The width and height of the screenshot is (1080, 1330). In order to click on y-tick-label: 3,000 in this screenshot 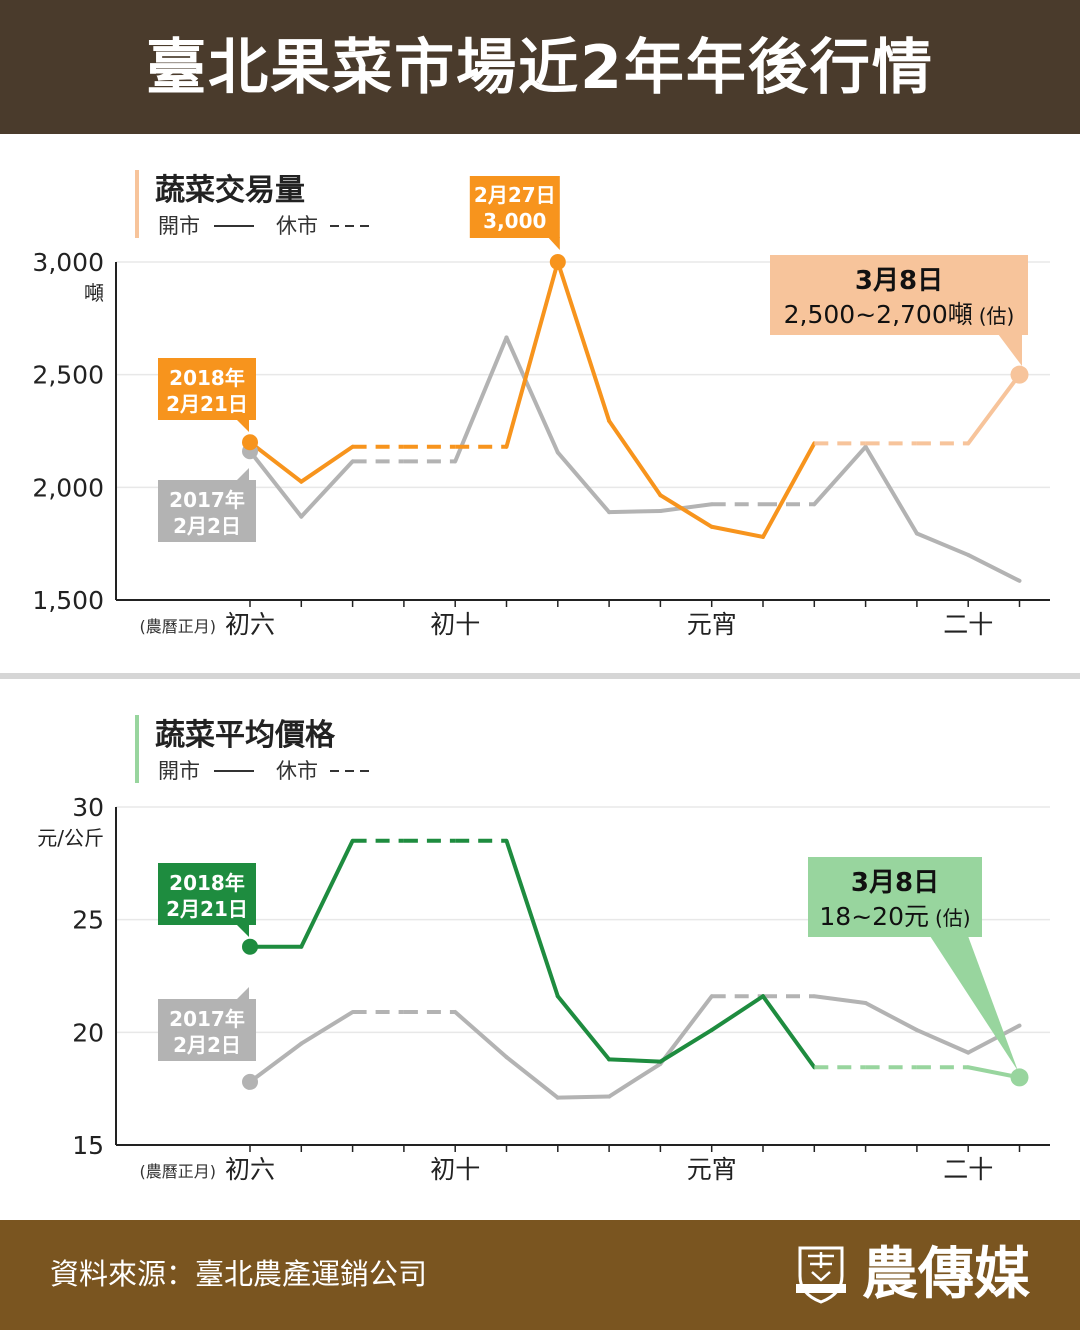, I will do `click(68, 262)`.